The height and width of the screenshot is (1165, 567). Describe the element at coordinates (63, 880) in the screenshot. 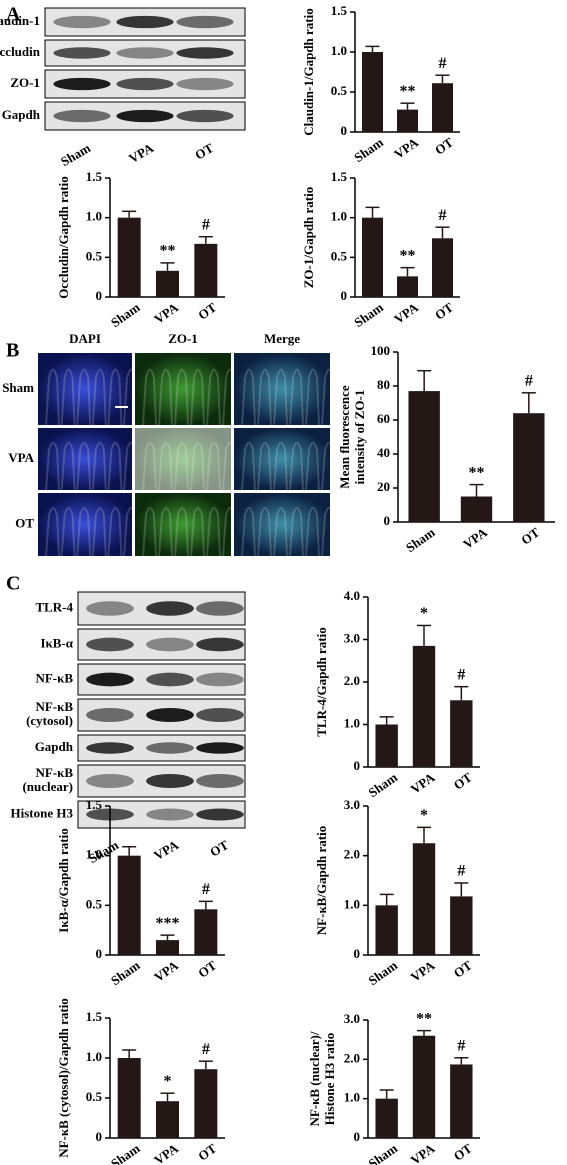

I see `y-axis-label: IκB-α/Gapdh ratio` at that location.